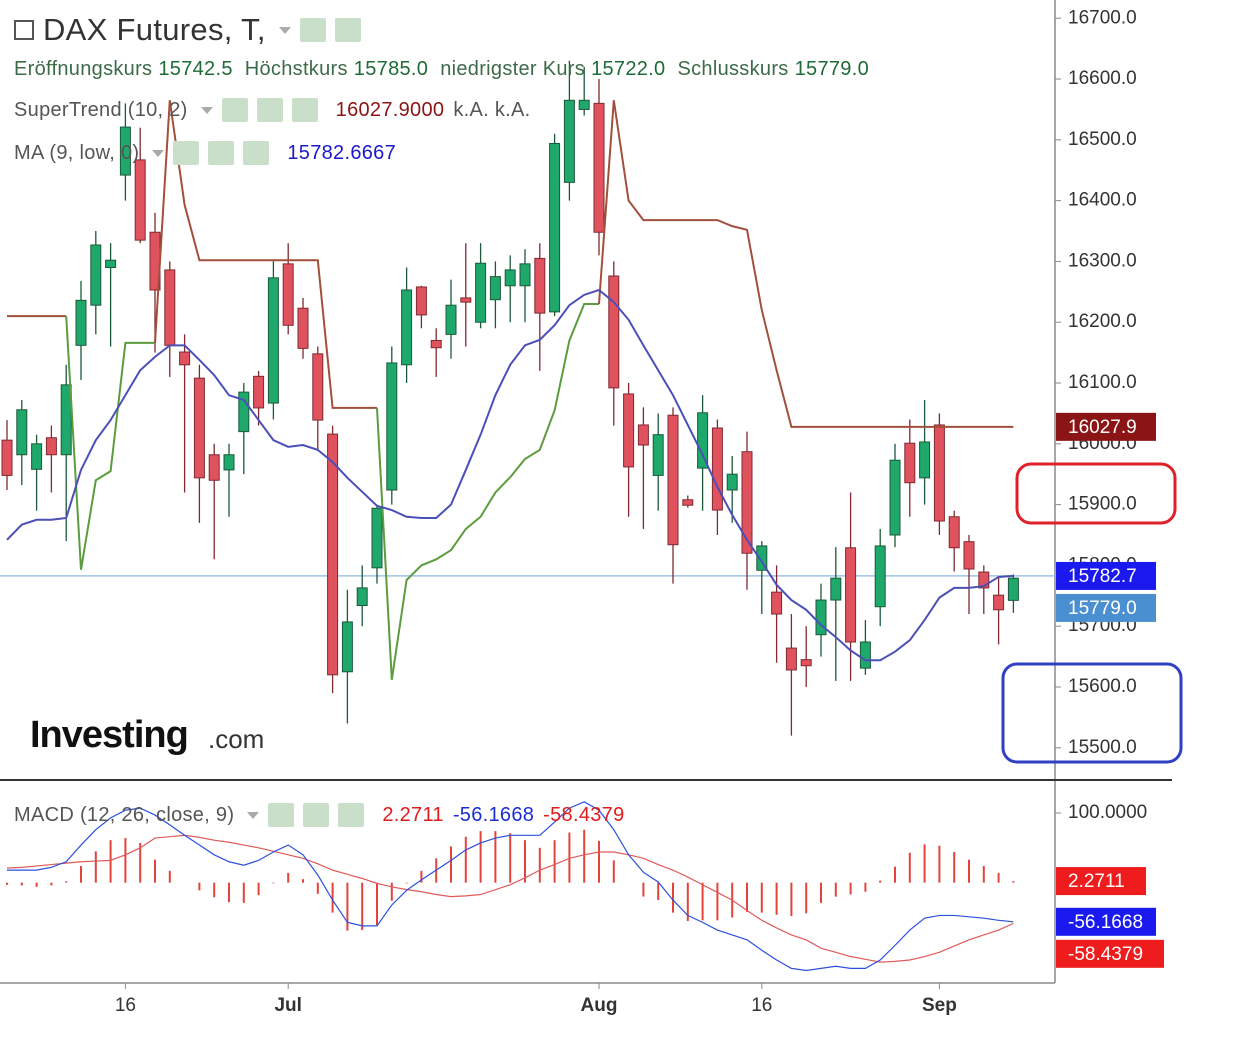 This screenshot has width=1245, height=1059. What do you see at coordinates (195, 69) in the screenshot?
I see `ohlc-value: 15742.5` at bounding box center [195, 69].